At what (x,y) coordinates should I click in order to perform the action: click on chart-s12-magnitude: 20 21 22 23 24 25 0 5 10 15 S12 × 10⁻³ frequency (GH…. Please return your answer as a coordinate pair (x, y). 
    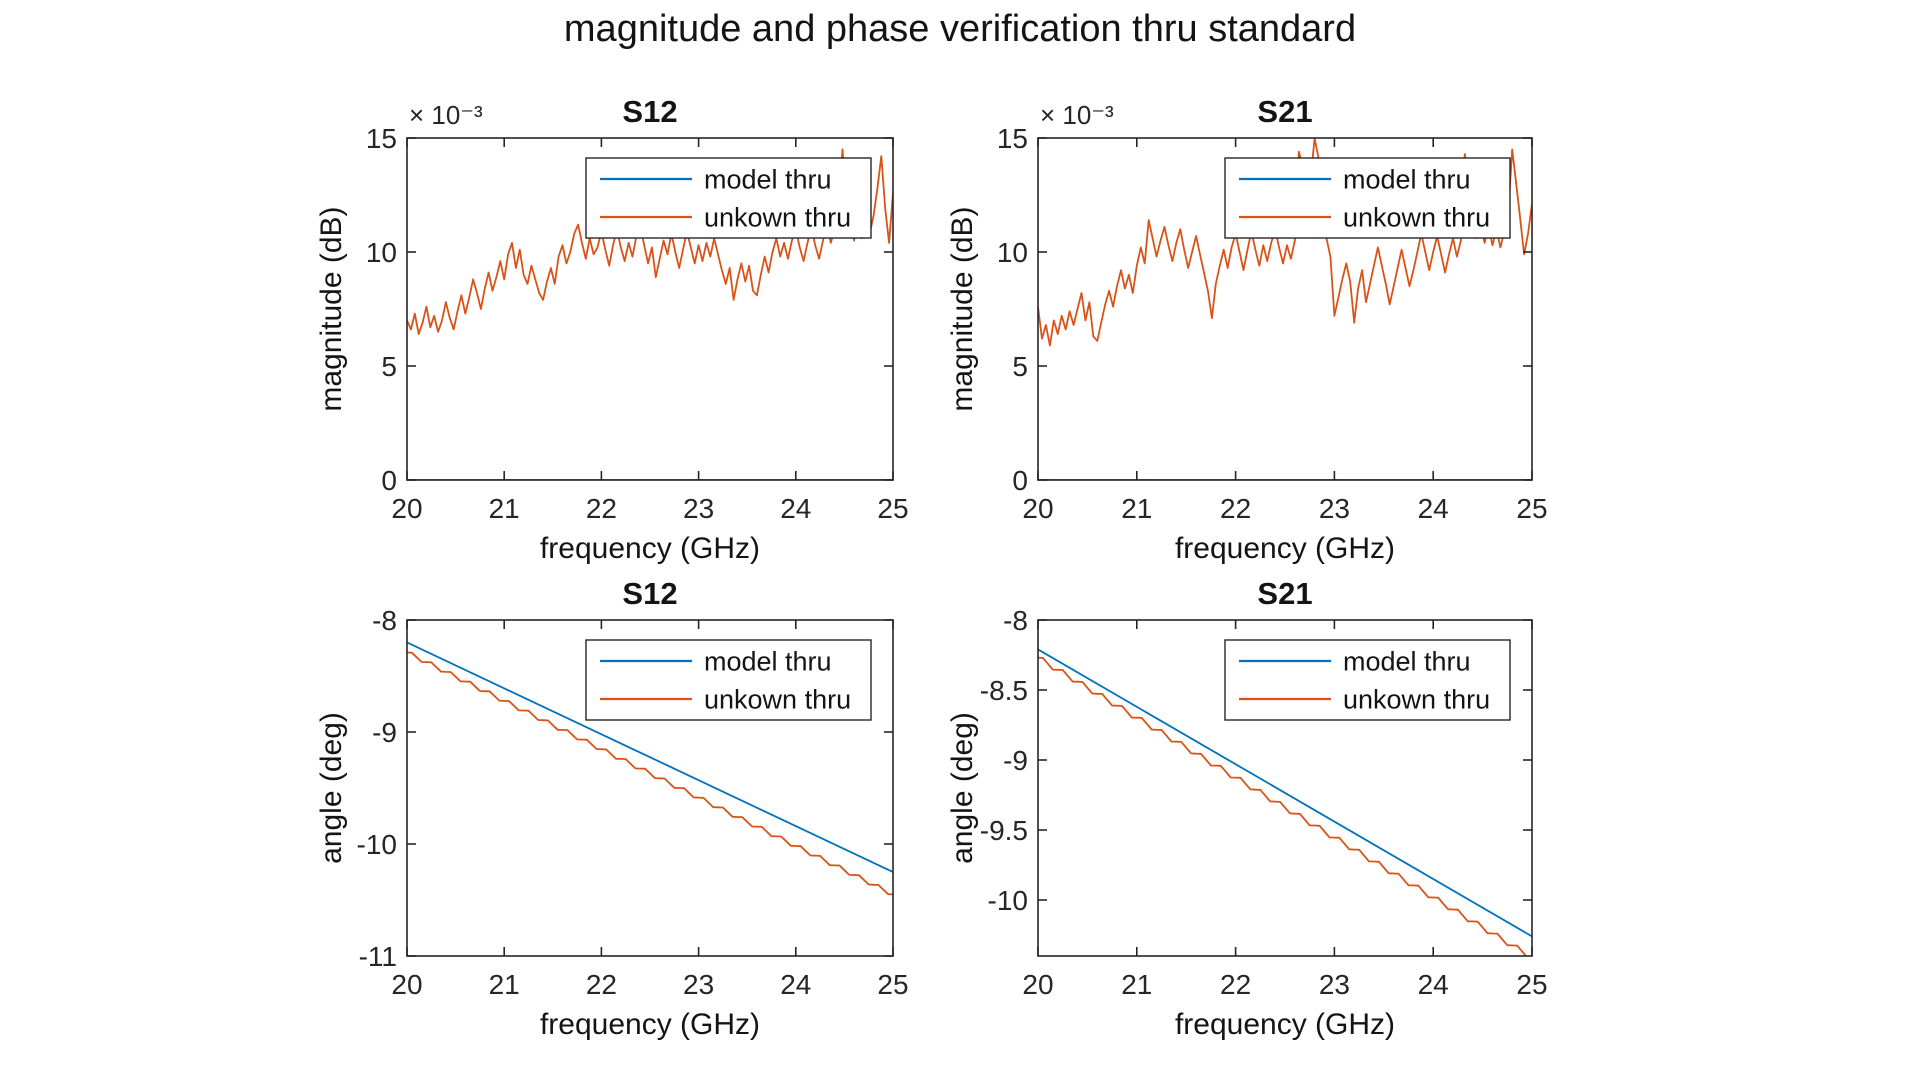
    Looking at the image, I should click on (612, 329).